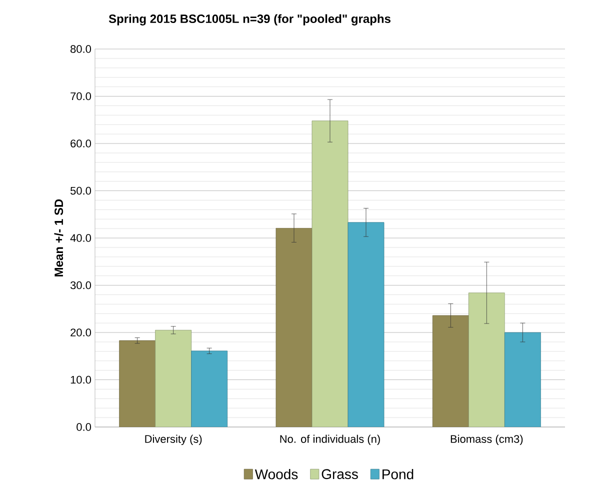 The height and width of the screenshot is (487, 594). Describe the element at coordinates (330, 440) in the screenshot. I see `x-tick-label: No. of individuals (n)` at that location.